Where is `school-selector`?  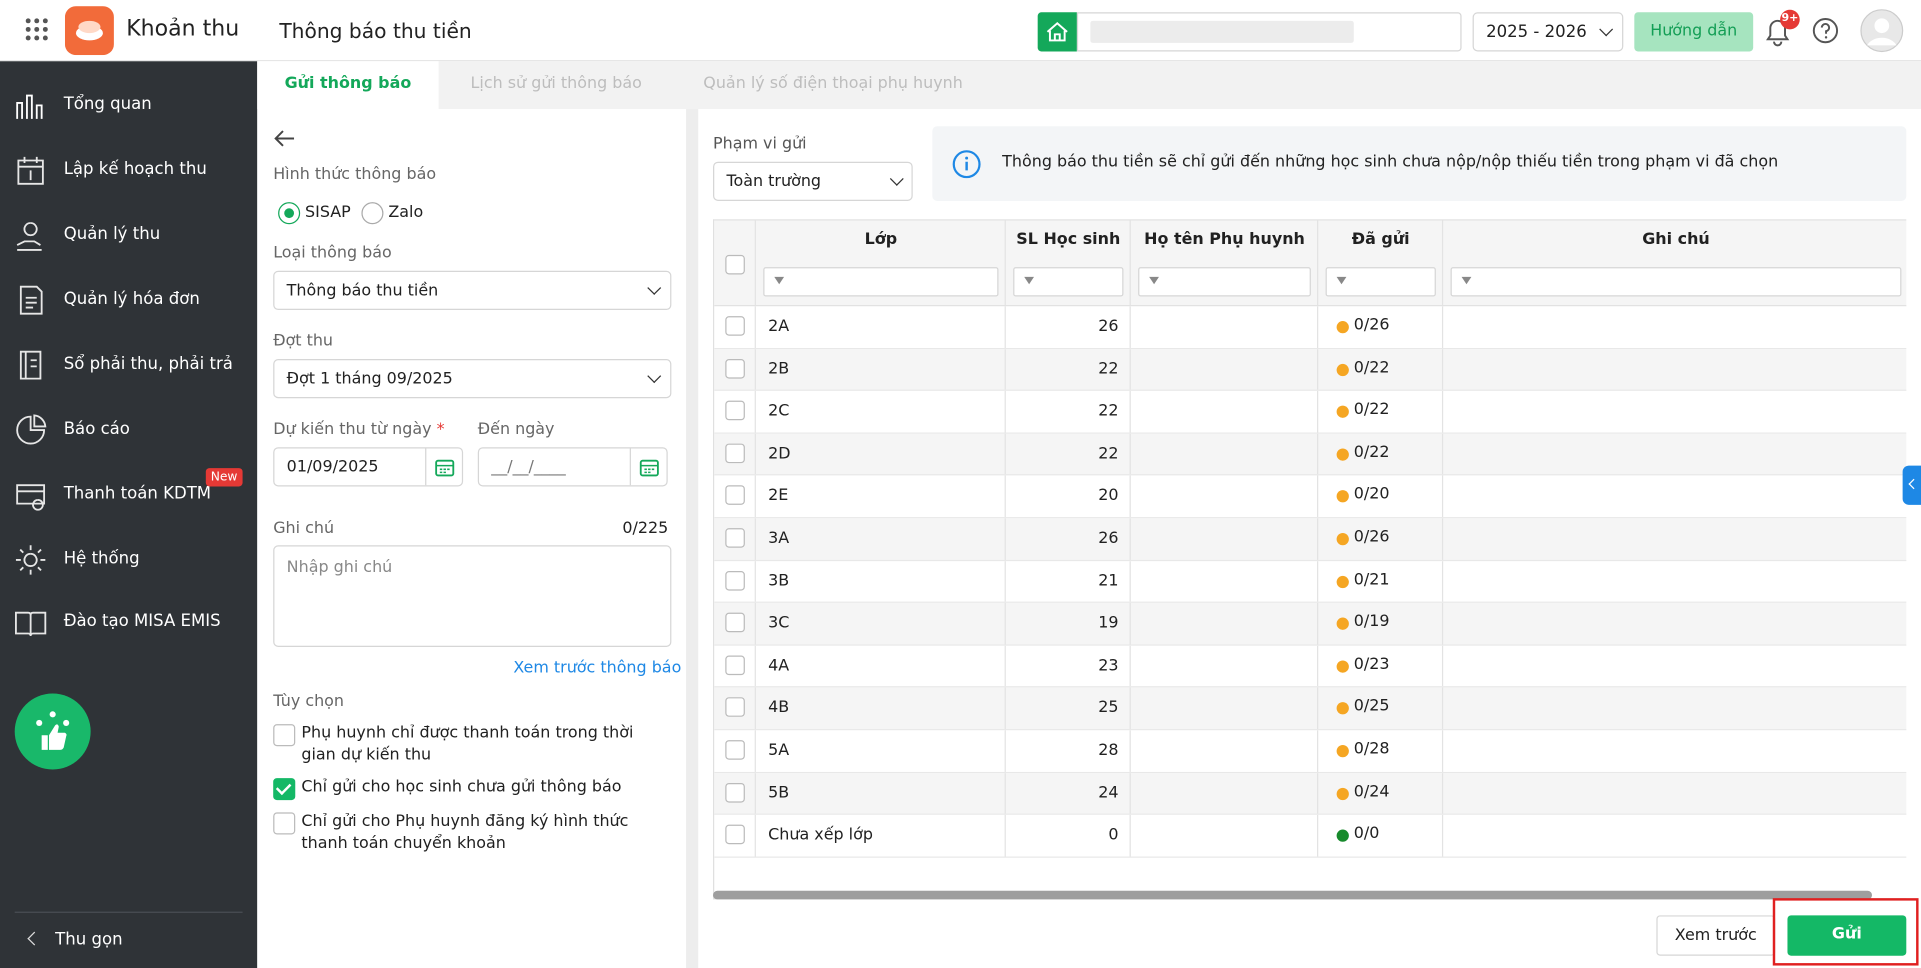 school-selector is located at coordinates (1269, 32).